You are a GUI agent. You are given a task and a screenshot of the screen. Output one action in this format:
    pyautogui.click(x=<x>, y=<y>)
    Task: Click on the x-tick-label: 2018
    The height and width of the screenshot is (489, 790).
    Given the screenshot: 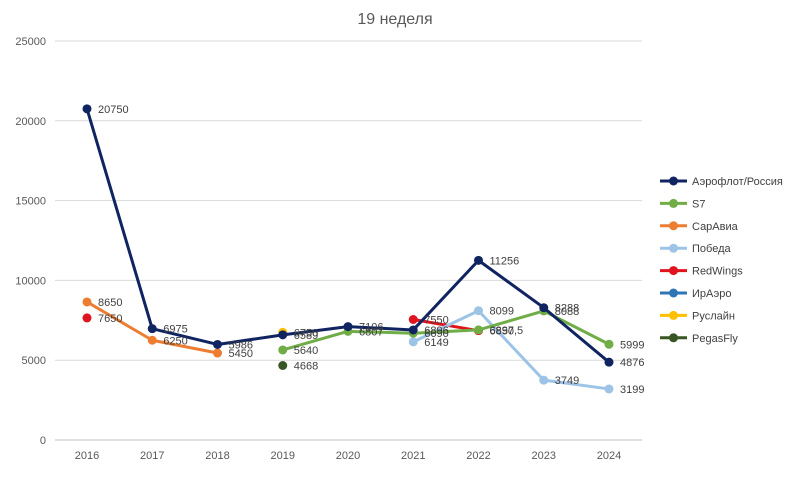 What is the action you would take?
    pyautogui.click(x=217, y=456)
    